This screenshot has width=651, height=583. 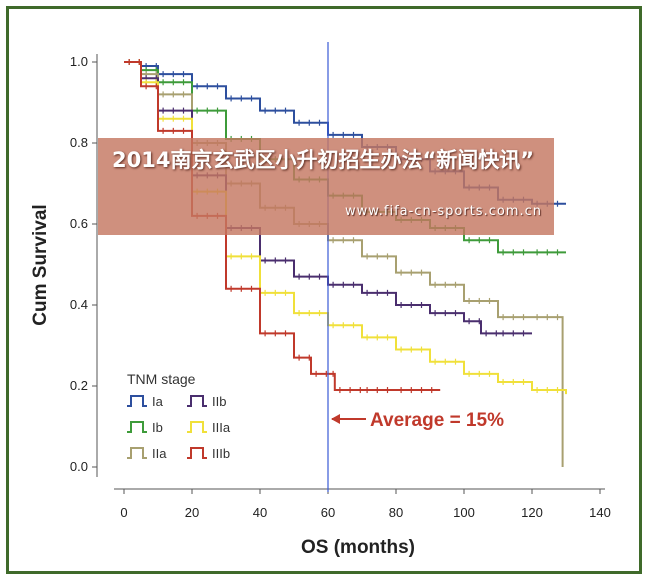 What do you see at coordinates (443, 211) in the screenshot?
I see `banner-url: www.fifa-cn-sports.com.cn` at bounding box center [443, 211].